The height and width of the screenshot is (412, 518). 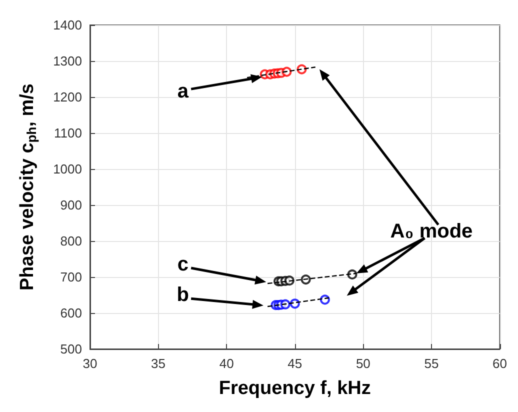 What do you see at coordinates (431, 363) in the screenshot?
I see `x-tick-label: 55` at bounding box center [431, 363].